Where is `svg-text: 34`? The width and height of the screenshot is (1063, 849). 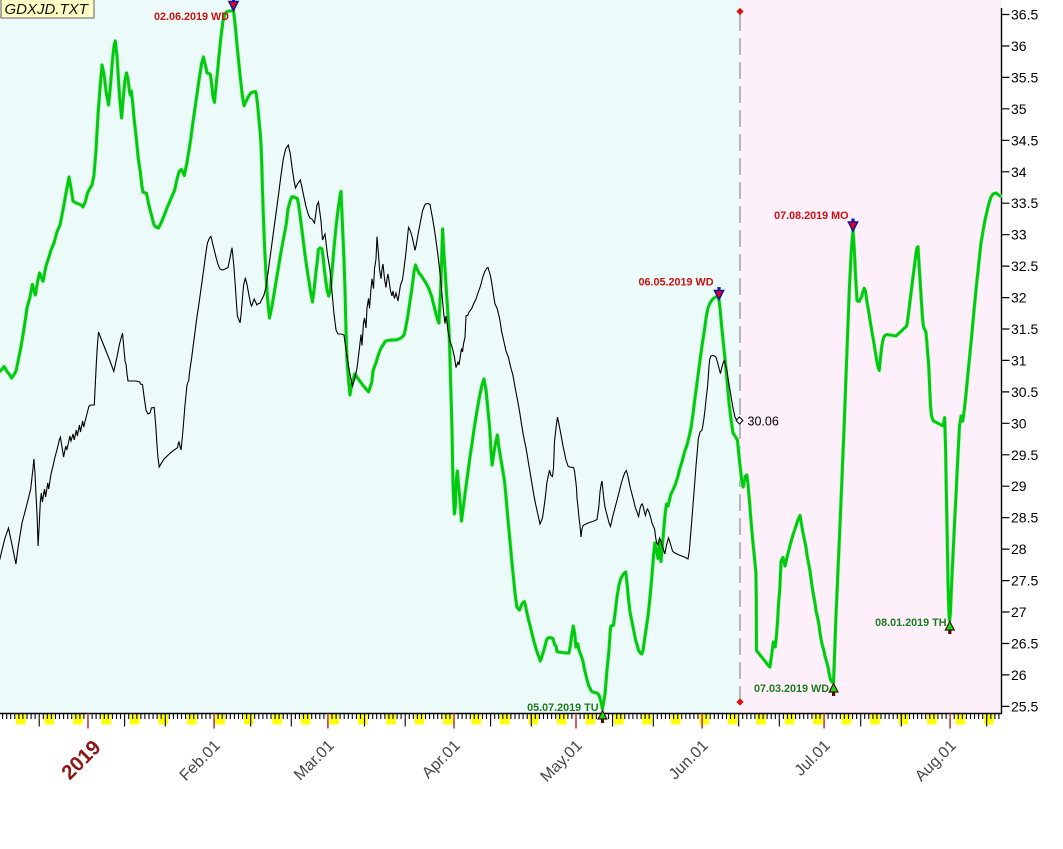 svg-text: 34 is located at coordinates (1019, 172).